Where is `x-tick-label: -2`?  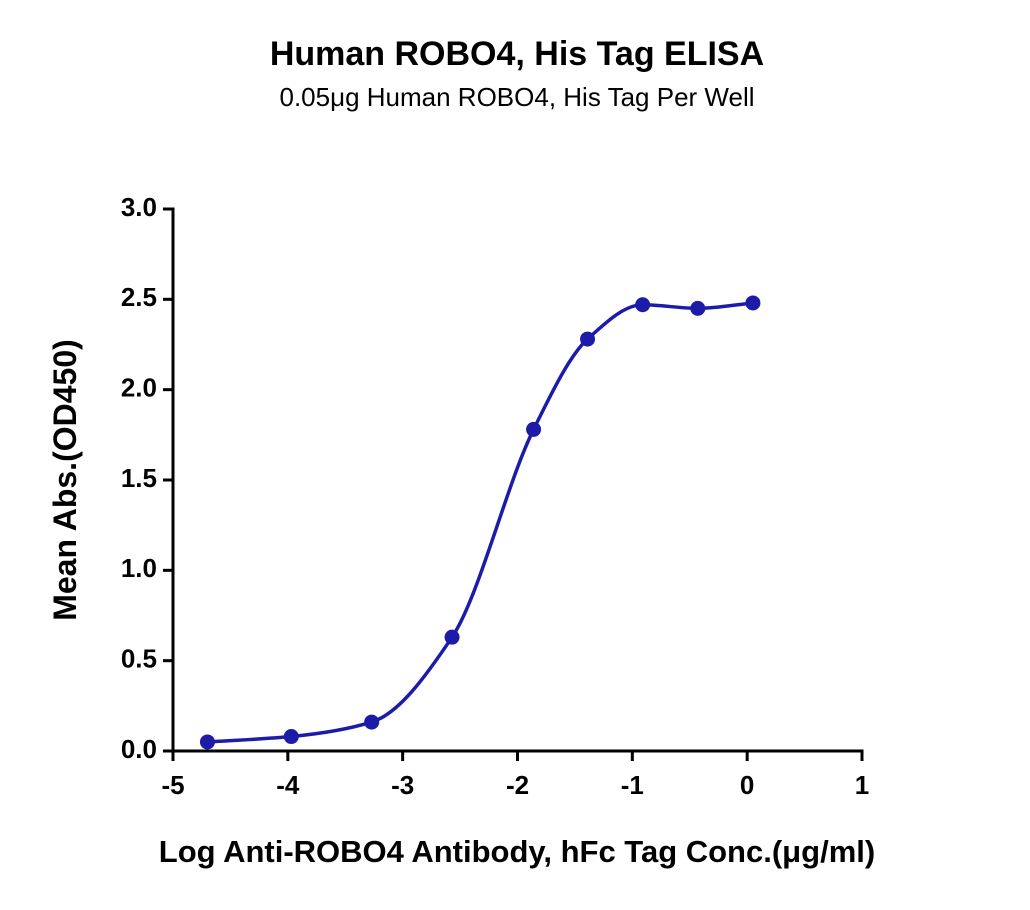
x-tick-label: -2 is located at coordinates (517, 785).